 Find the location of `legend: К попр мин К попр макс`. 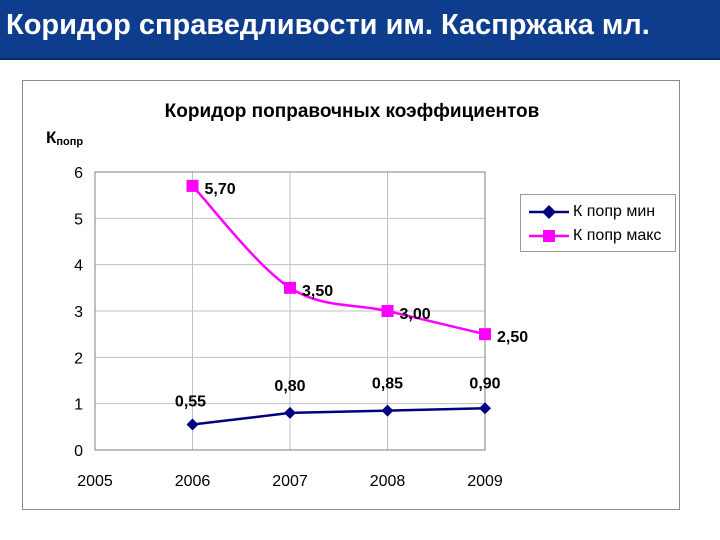

legend: К попр мин К попр макс is located at coordinates (598, 223).